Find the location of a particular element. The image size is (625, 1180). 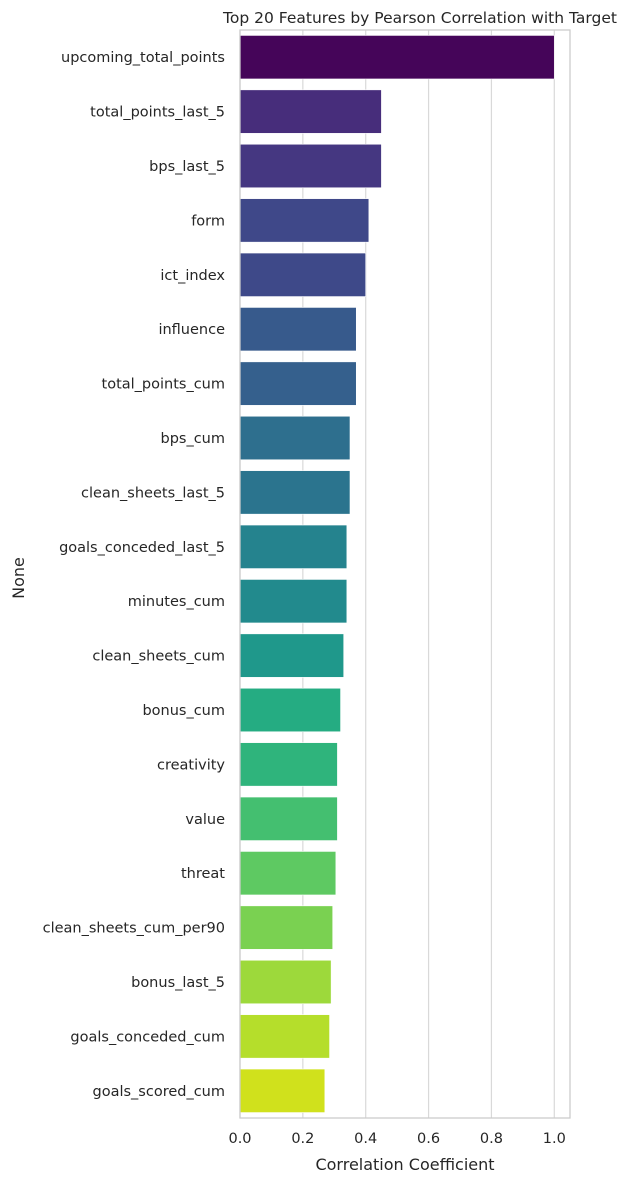

y-axis-label: None is located at coordinates (18, 578).